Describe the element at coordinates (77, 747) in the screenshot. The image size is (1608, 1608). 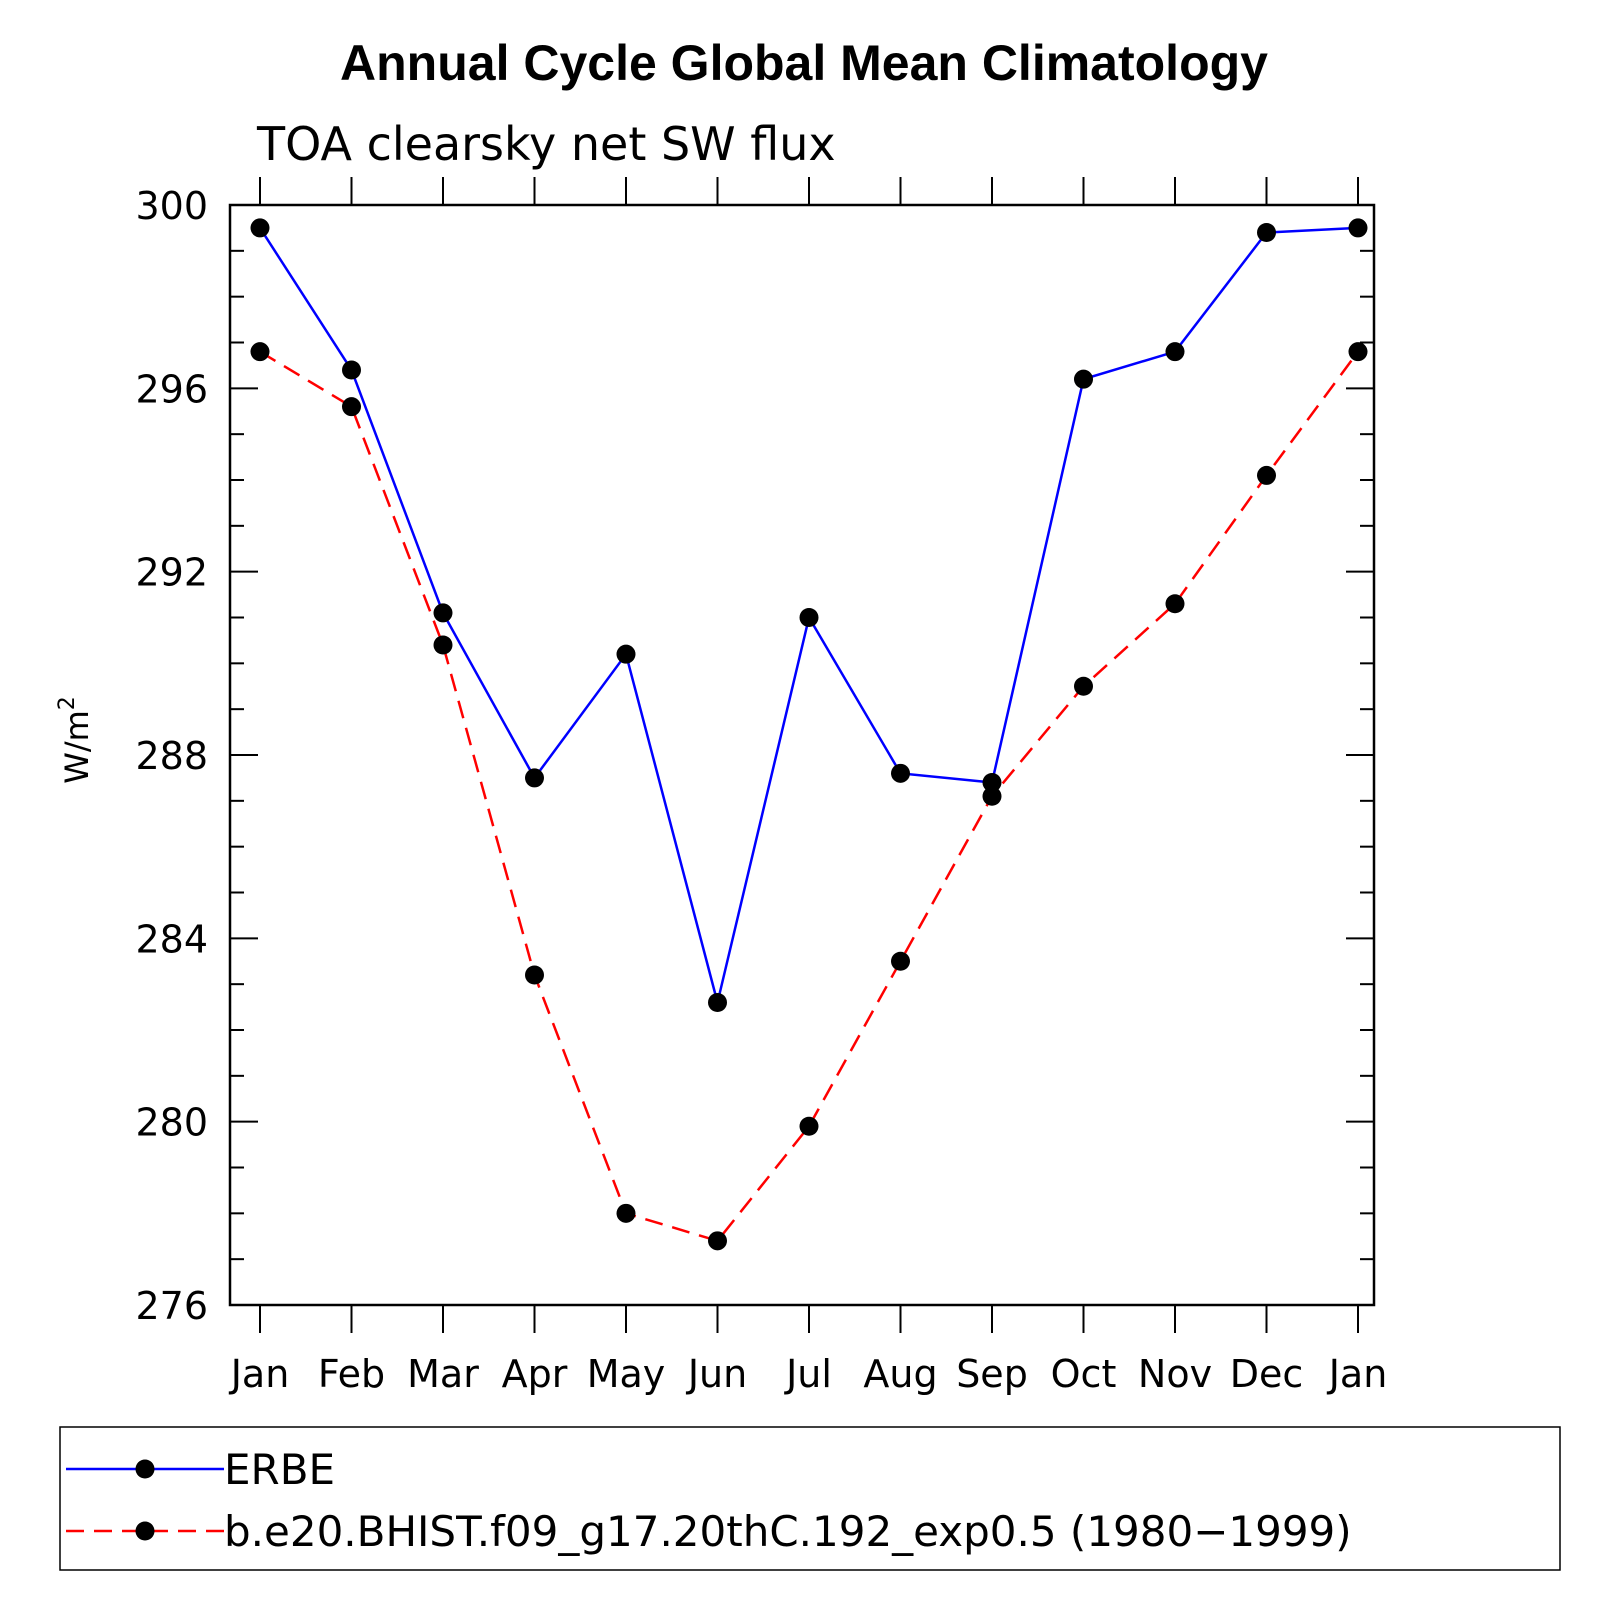
I see `y-axis-label-text: W/m` at that location.